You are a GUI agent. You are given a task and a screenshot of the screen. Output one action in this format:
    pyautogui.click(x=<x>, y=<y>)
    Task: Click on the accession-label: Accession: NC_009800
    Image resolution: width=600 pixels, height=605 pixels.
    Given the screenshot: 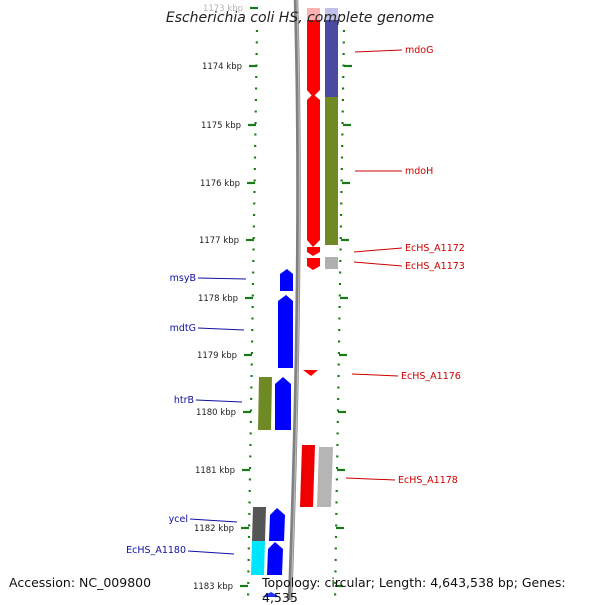 What is the action you would take?
    pyautogui.click(x=80, y=582)
    